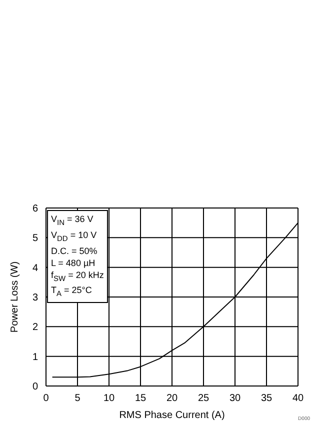 This screenshot has width=320, height=440. I want to click on x-tick-label: 35, so click(266, 398).